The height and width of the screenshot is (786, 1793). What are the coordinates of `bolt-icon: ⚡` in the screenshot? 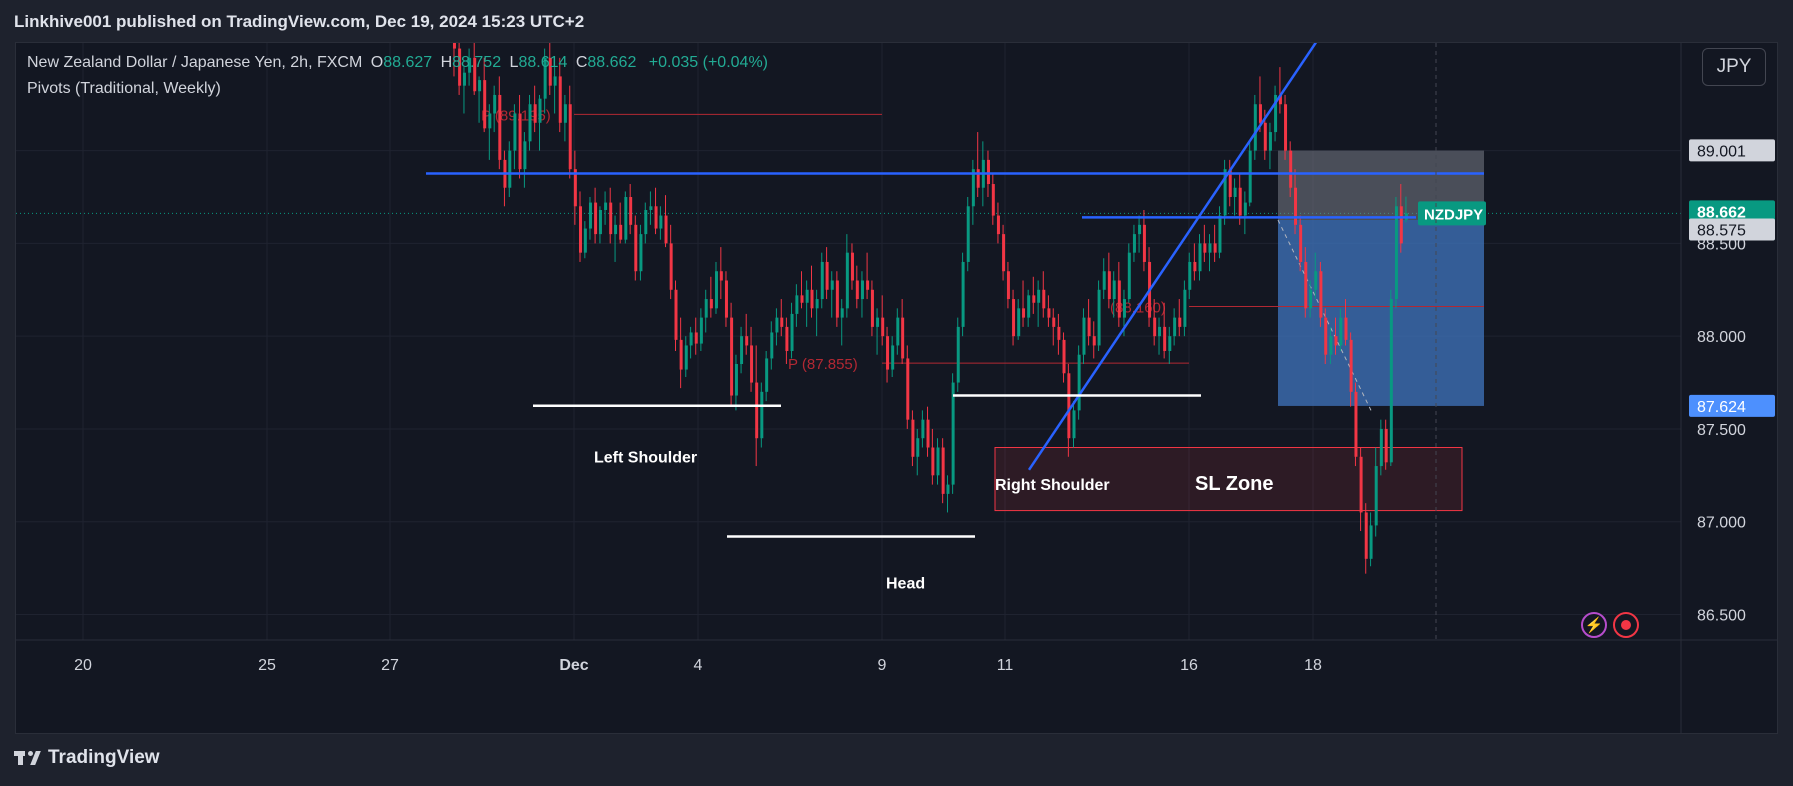 It's located at (1594, 625).